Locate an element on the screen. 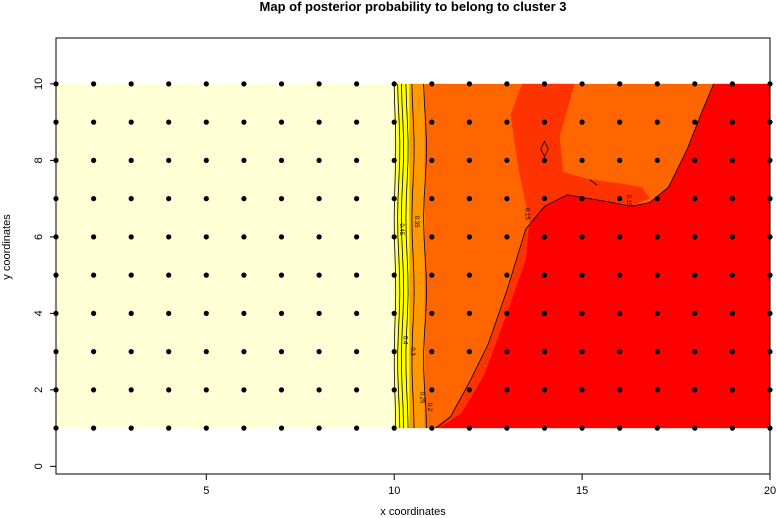 This screenshot has width=776, height=518. x-axis: 5 10 15 20 is located at coordinates (489, 485).